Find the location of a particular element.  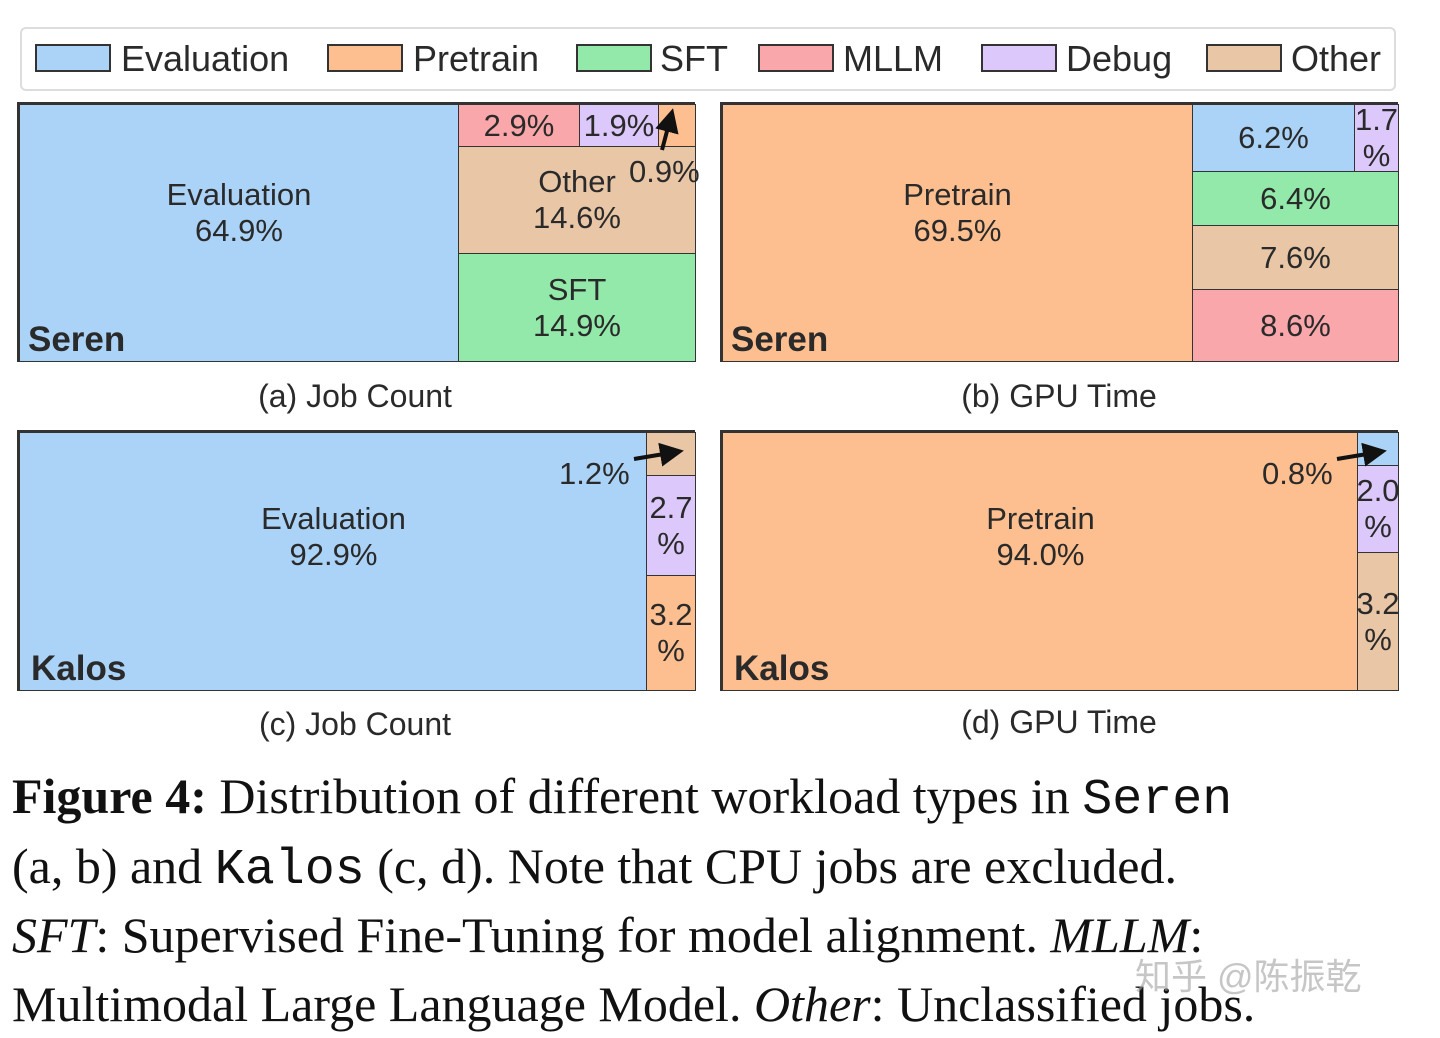

tile-label: Pretrain 69.5% is located at coordinates (957, 212).